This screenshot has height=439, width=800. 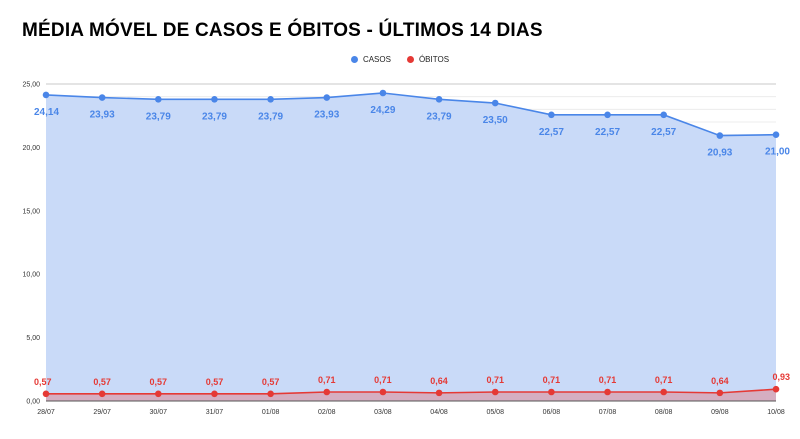 I want to click on x-tick-label: 05/08, so click(x=495, y=412).